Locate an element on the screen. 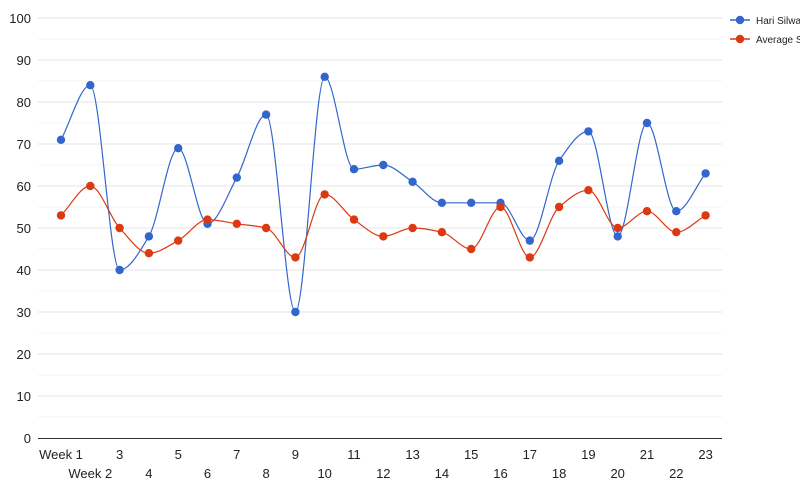  x-tick-label: 18 is located at coordinates (559, 473).